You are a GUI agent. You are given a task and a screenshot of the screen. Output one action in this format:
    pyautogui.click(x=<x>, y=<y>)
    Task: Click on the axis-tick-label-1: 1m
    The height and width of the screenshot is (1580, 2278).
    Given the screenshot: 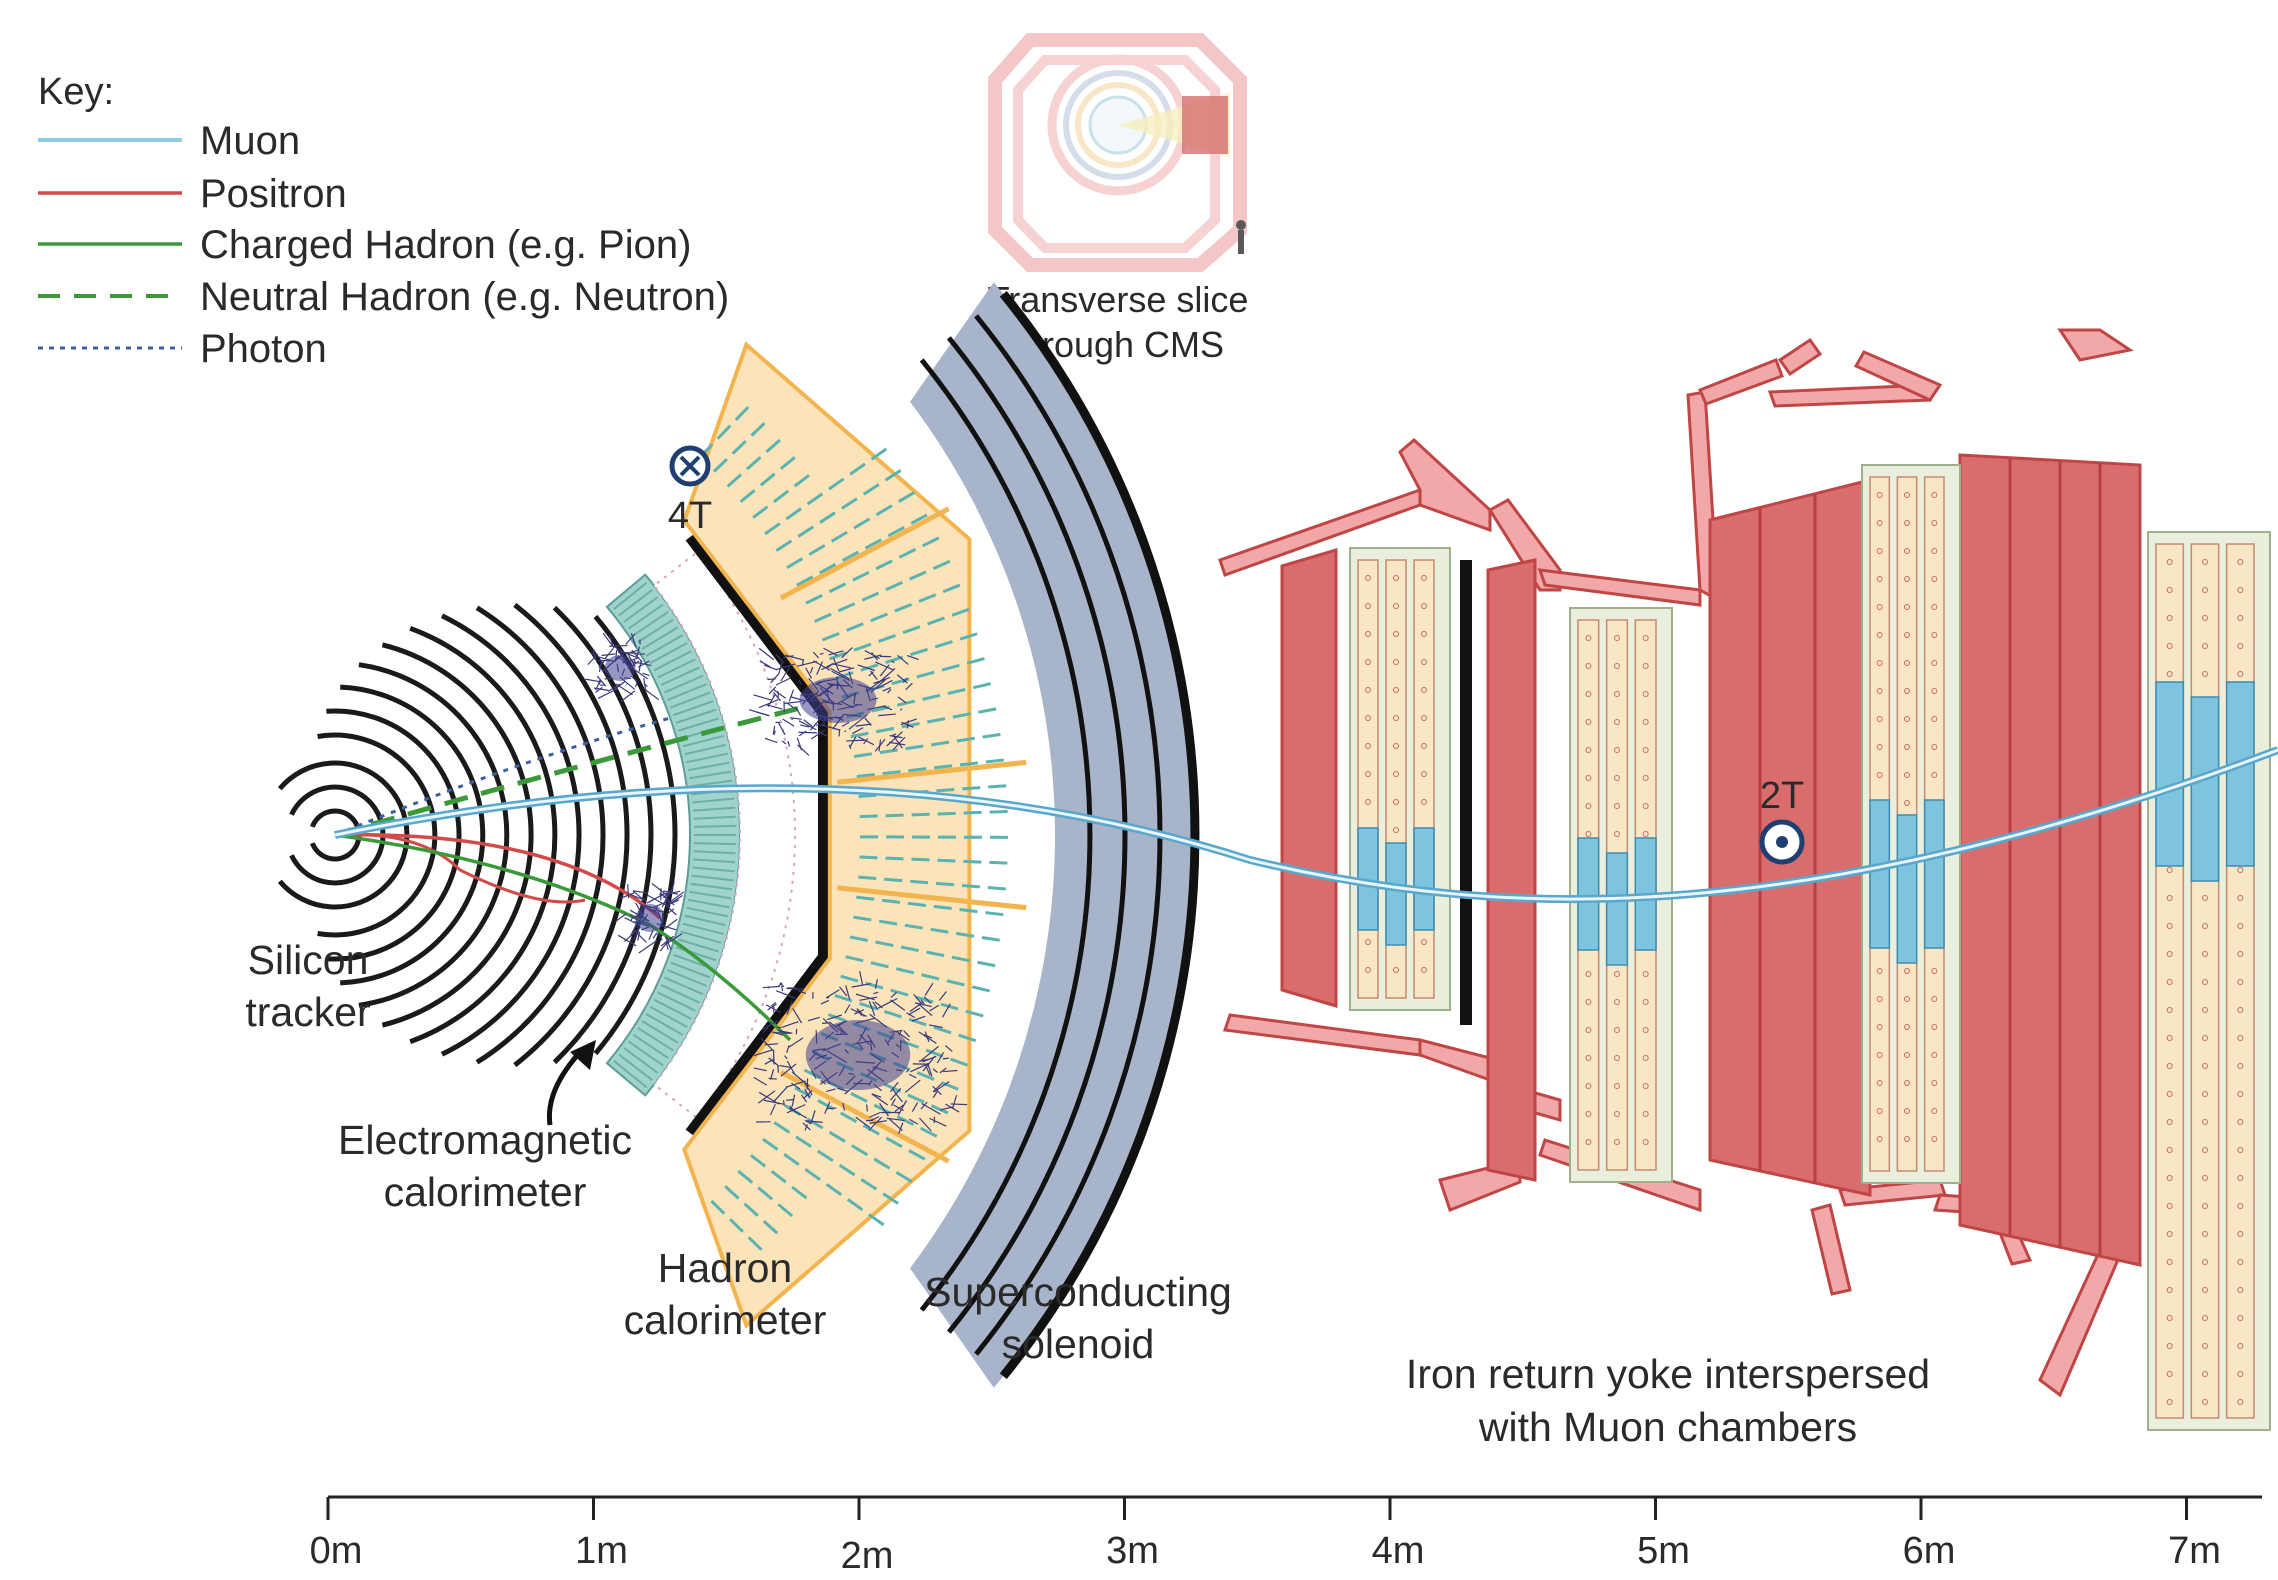 What is the action you would take?
    pyautogui.click(x=601, y=1551)
    